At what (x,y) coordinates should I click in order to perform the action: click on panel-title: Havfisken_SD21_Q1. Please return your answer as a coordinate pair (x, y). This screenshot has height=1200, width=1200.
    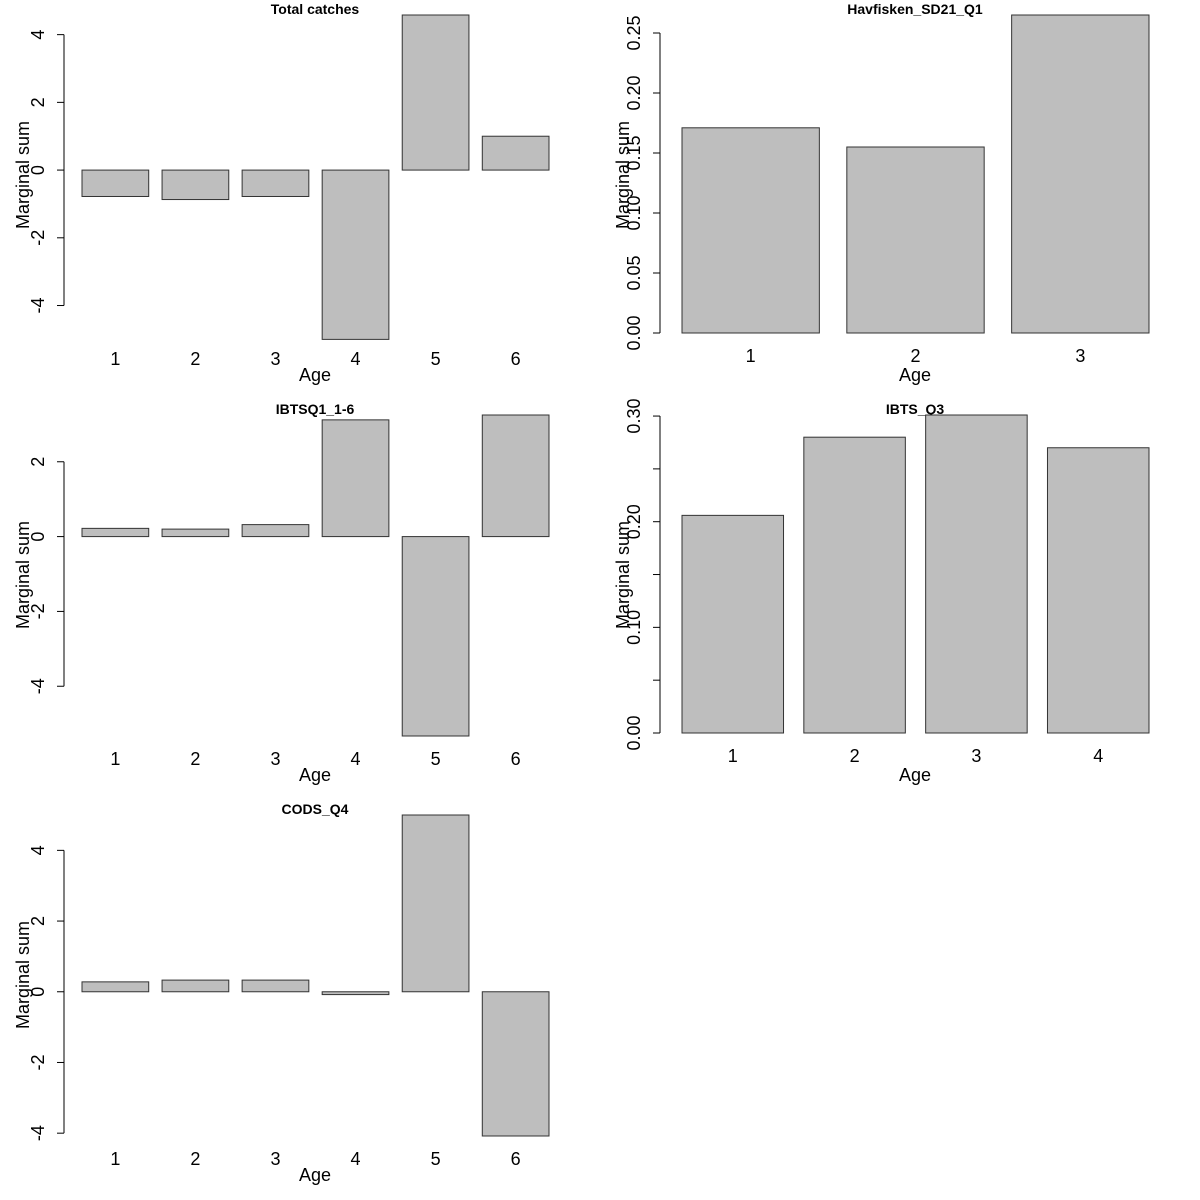
    Looking at the image, I should click on (915, 9).